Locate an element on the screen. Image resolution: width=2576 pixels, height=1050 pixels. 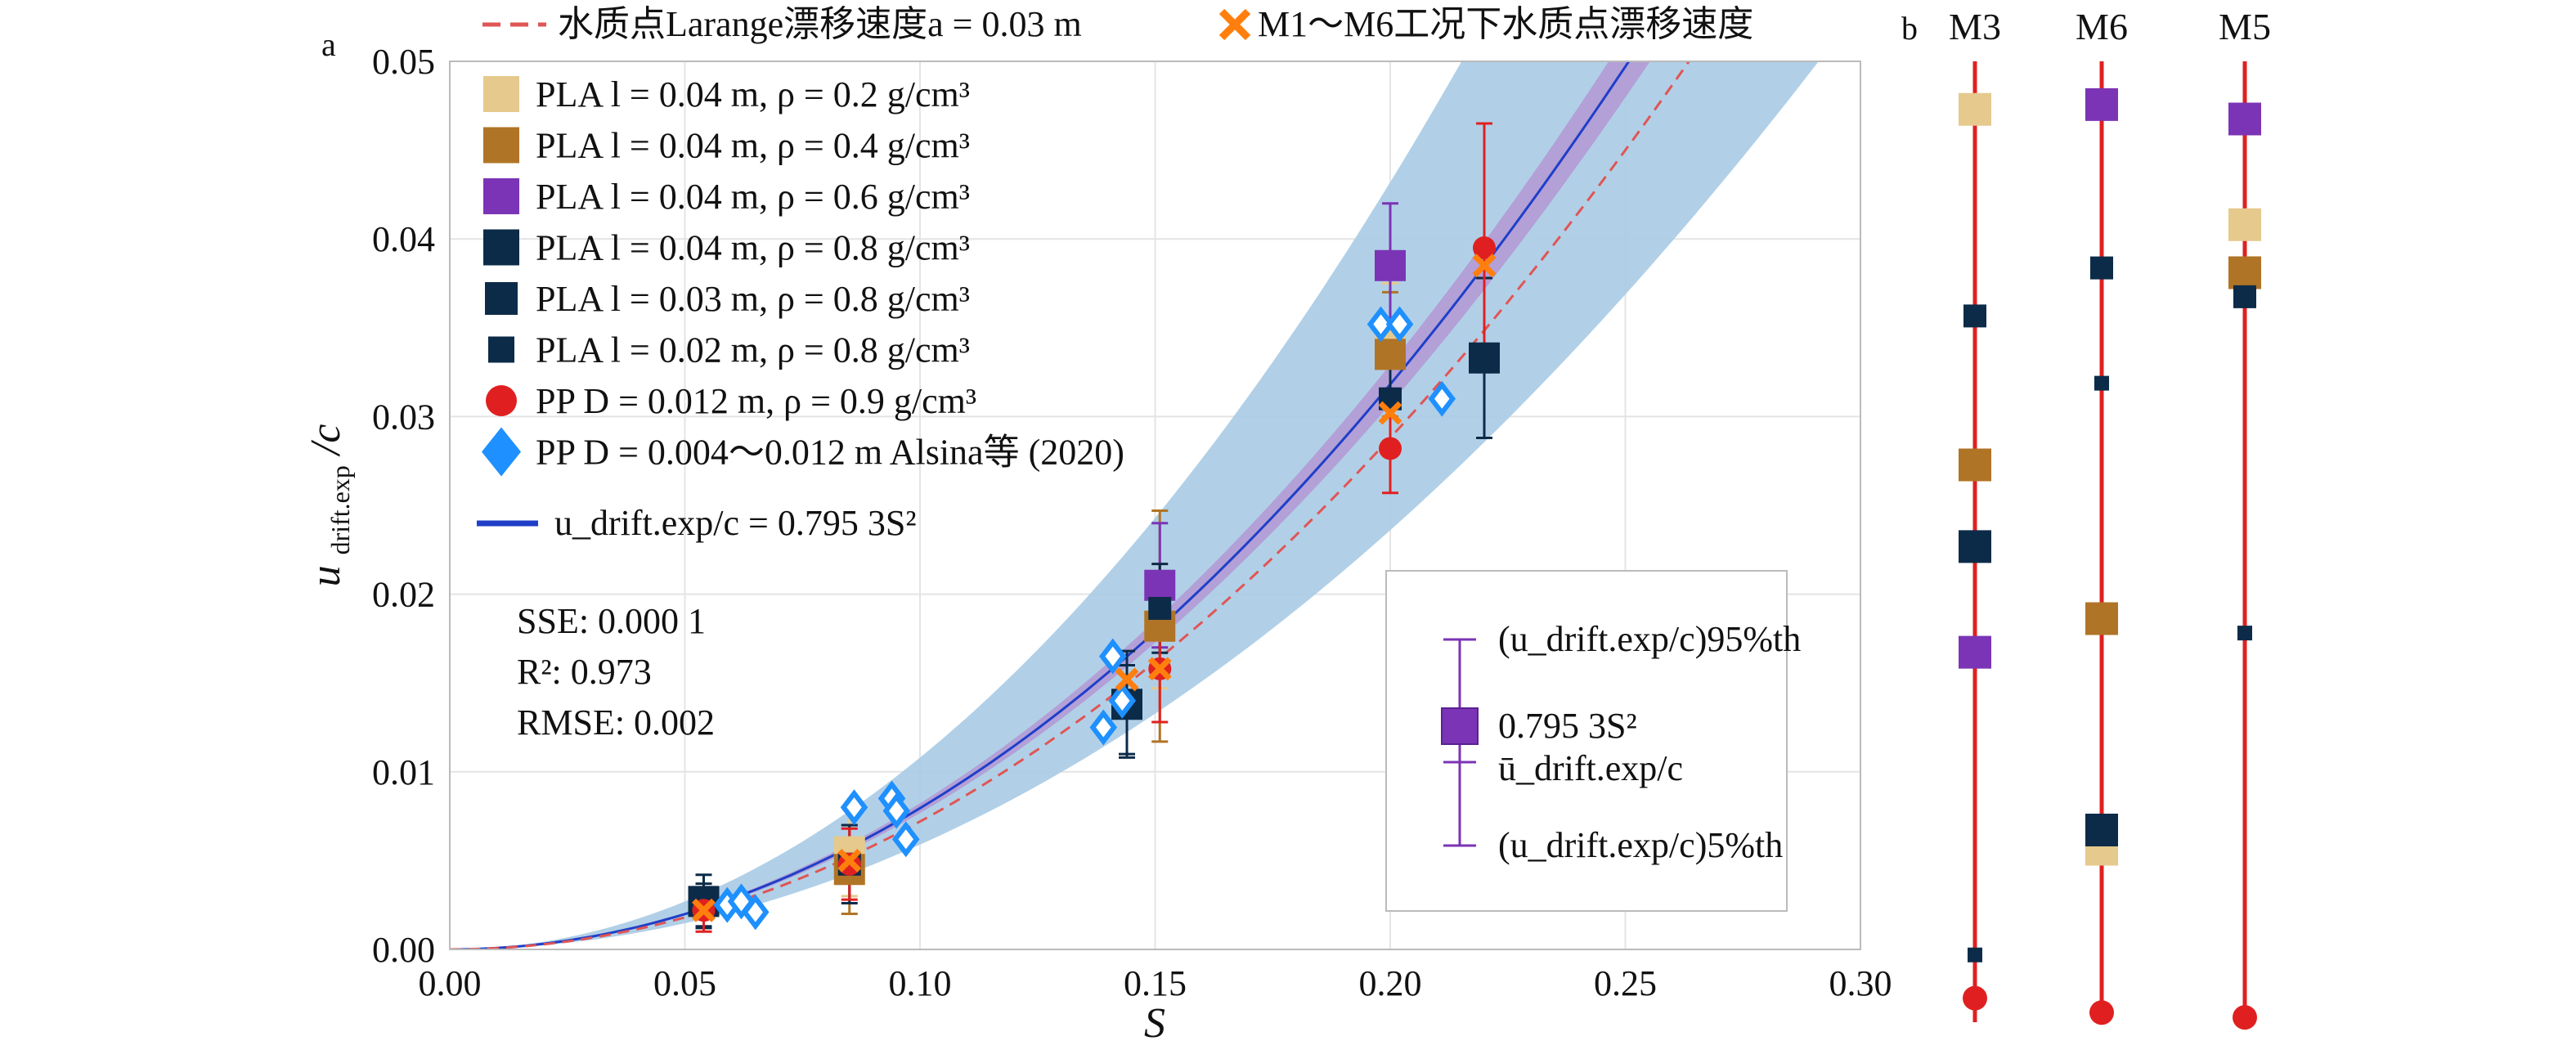
fit-legend: u_drift.exp/c = 0.795 3S² is located at coordinates (697, 523).